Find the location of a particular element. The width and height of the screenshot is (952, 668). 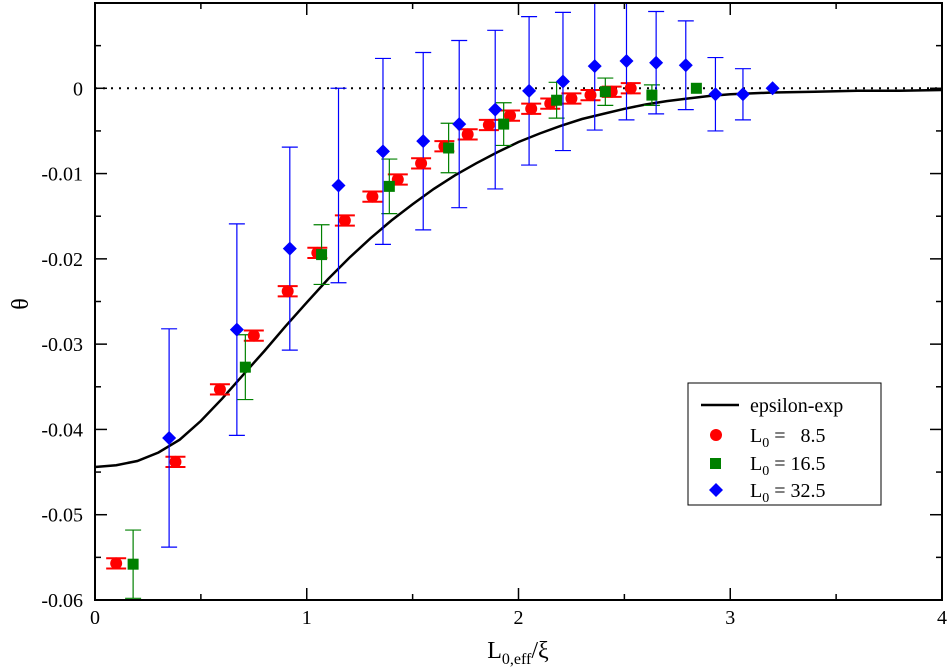

y-tick-label: -0.01 is located at coordinates (62, 175).